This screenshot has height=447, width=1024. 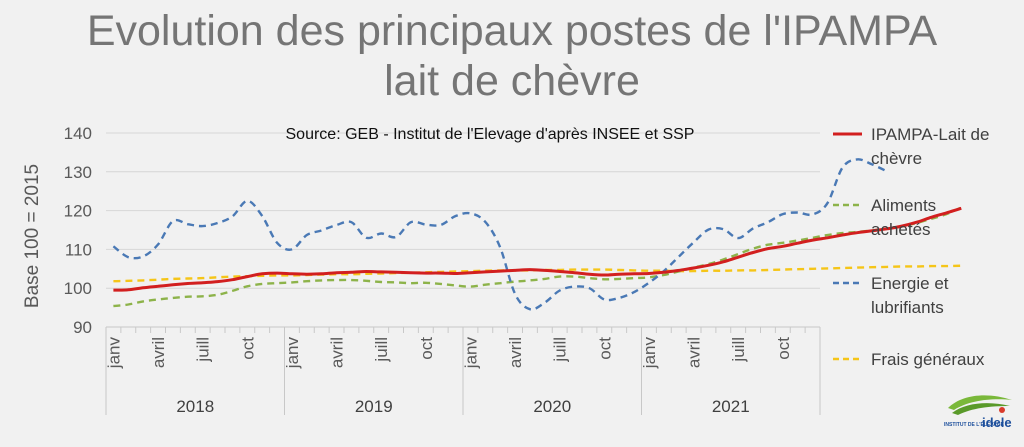 I want to click on legend-label: IPAMPA-Lait de, so click(x=930, y=134).